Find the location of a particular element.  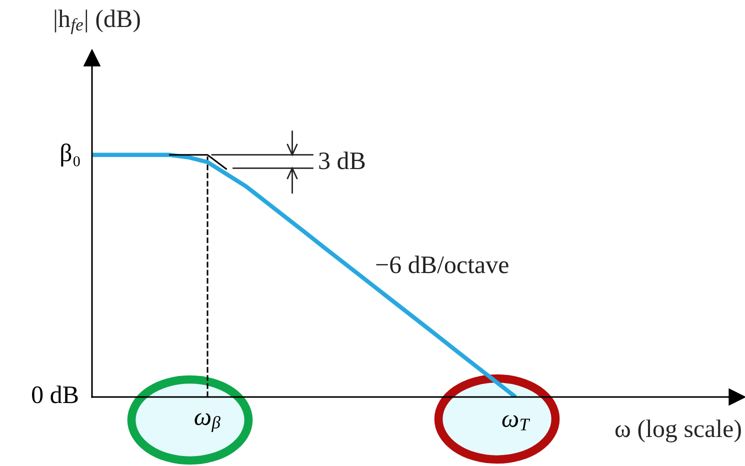

x-axis-title: ω (log scale) is located at coordinates (678, 431).